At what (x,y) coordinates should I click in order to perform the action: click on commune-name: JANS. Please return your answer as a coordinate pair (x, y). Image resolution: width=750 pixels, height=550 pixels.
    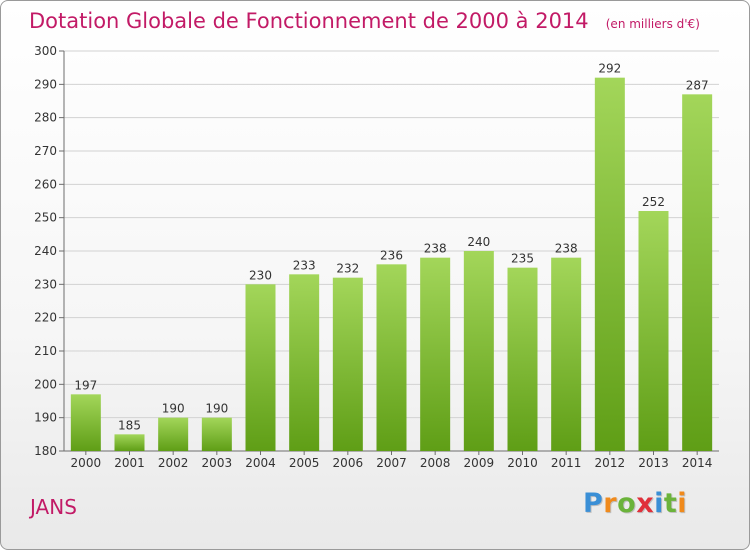
    Looking at the image, I should click on (53, 507).